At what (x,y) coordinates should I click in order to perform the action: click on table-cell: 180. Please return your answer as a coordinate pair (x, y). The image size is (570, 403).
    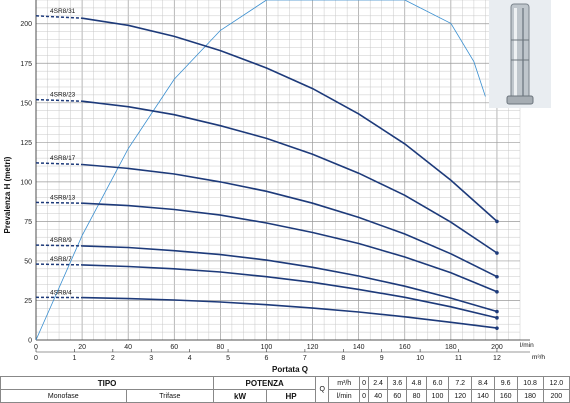
    Looking at the image, I should click on (530, 396).